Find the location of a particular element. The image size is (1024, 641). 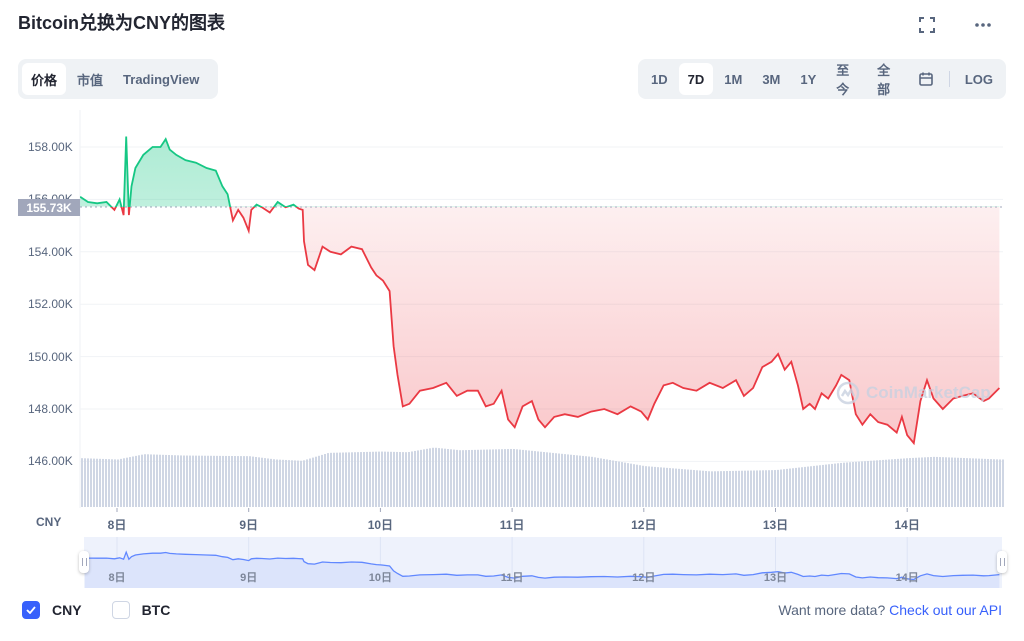

y-axis-label: 150.00K is located at coordinates (50, 356).